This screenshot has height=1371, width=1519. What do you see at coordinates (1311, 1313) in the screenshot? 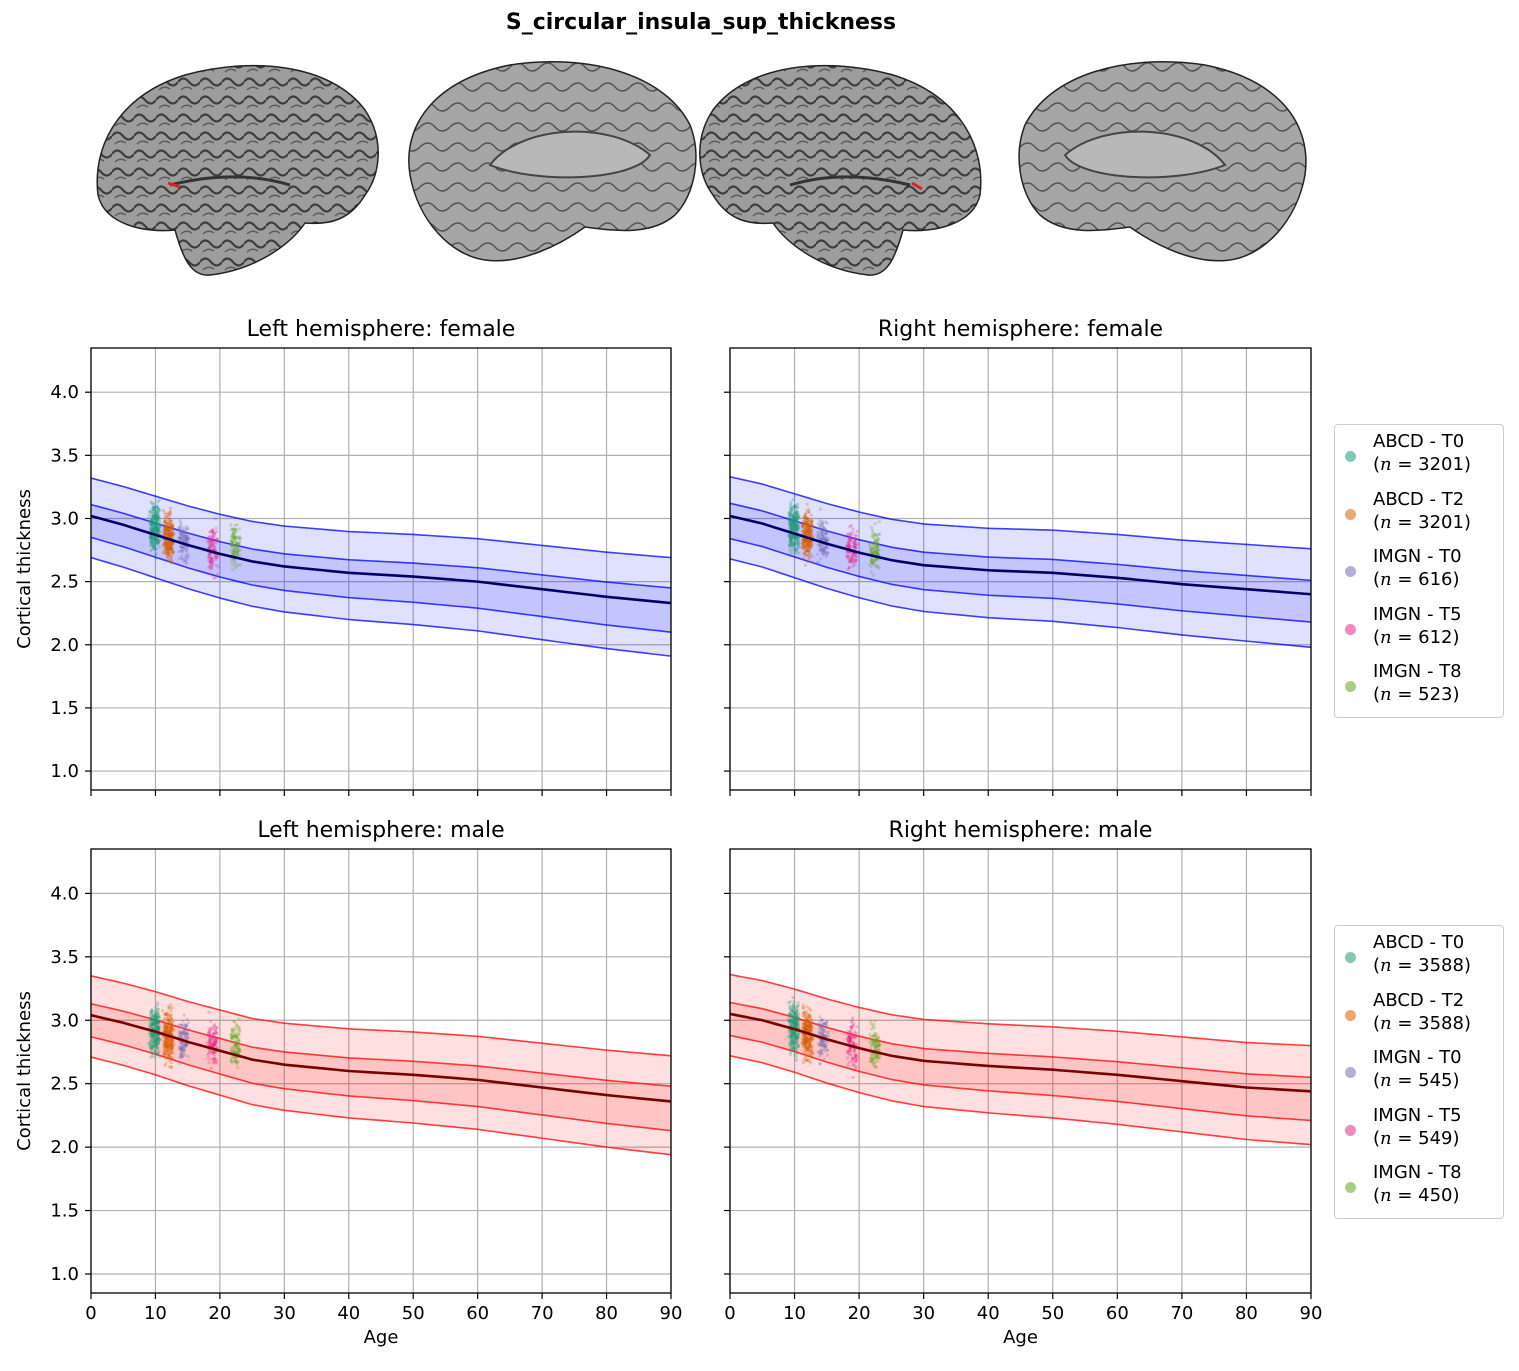
I see `x-tick-label: 90` at bounding box center [1311, 1313].